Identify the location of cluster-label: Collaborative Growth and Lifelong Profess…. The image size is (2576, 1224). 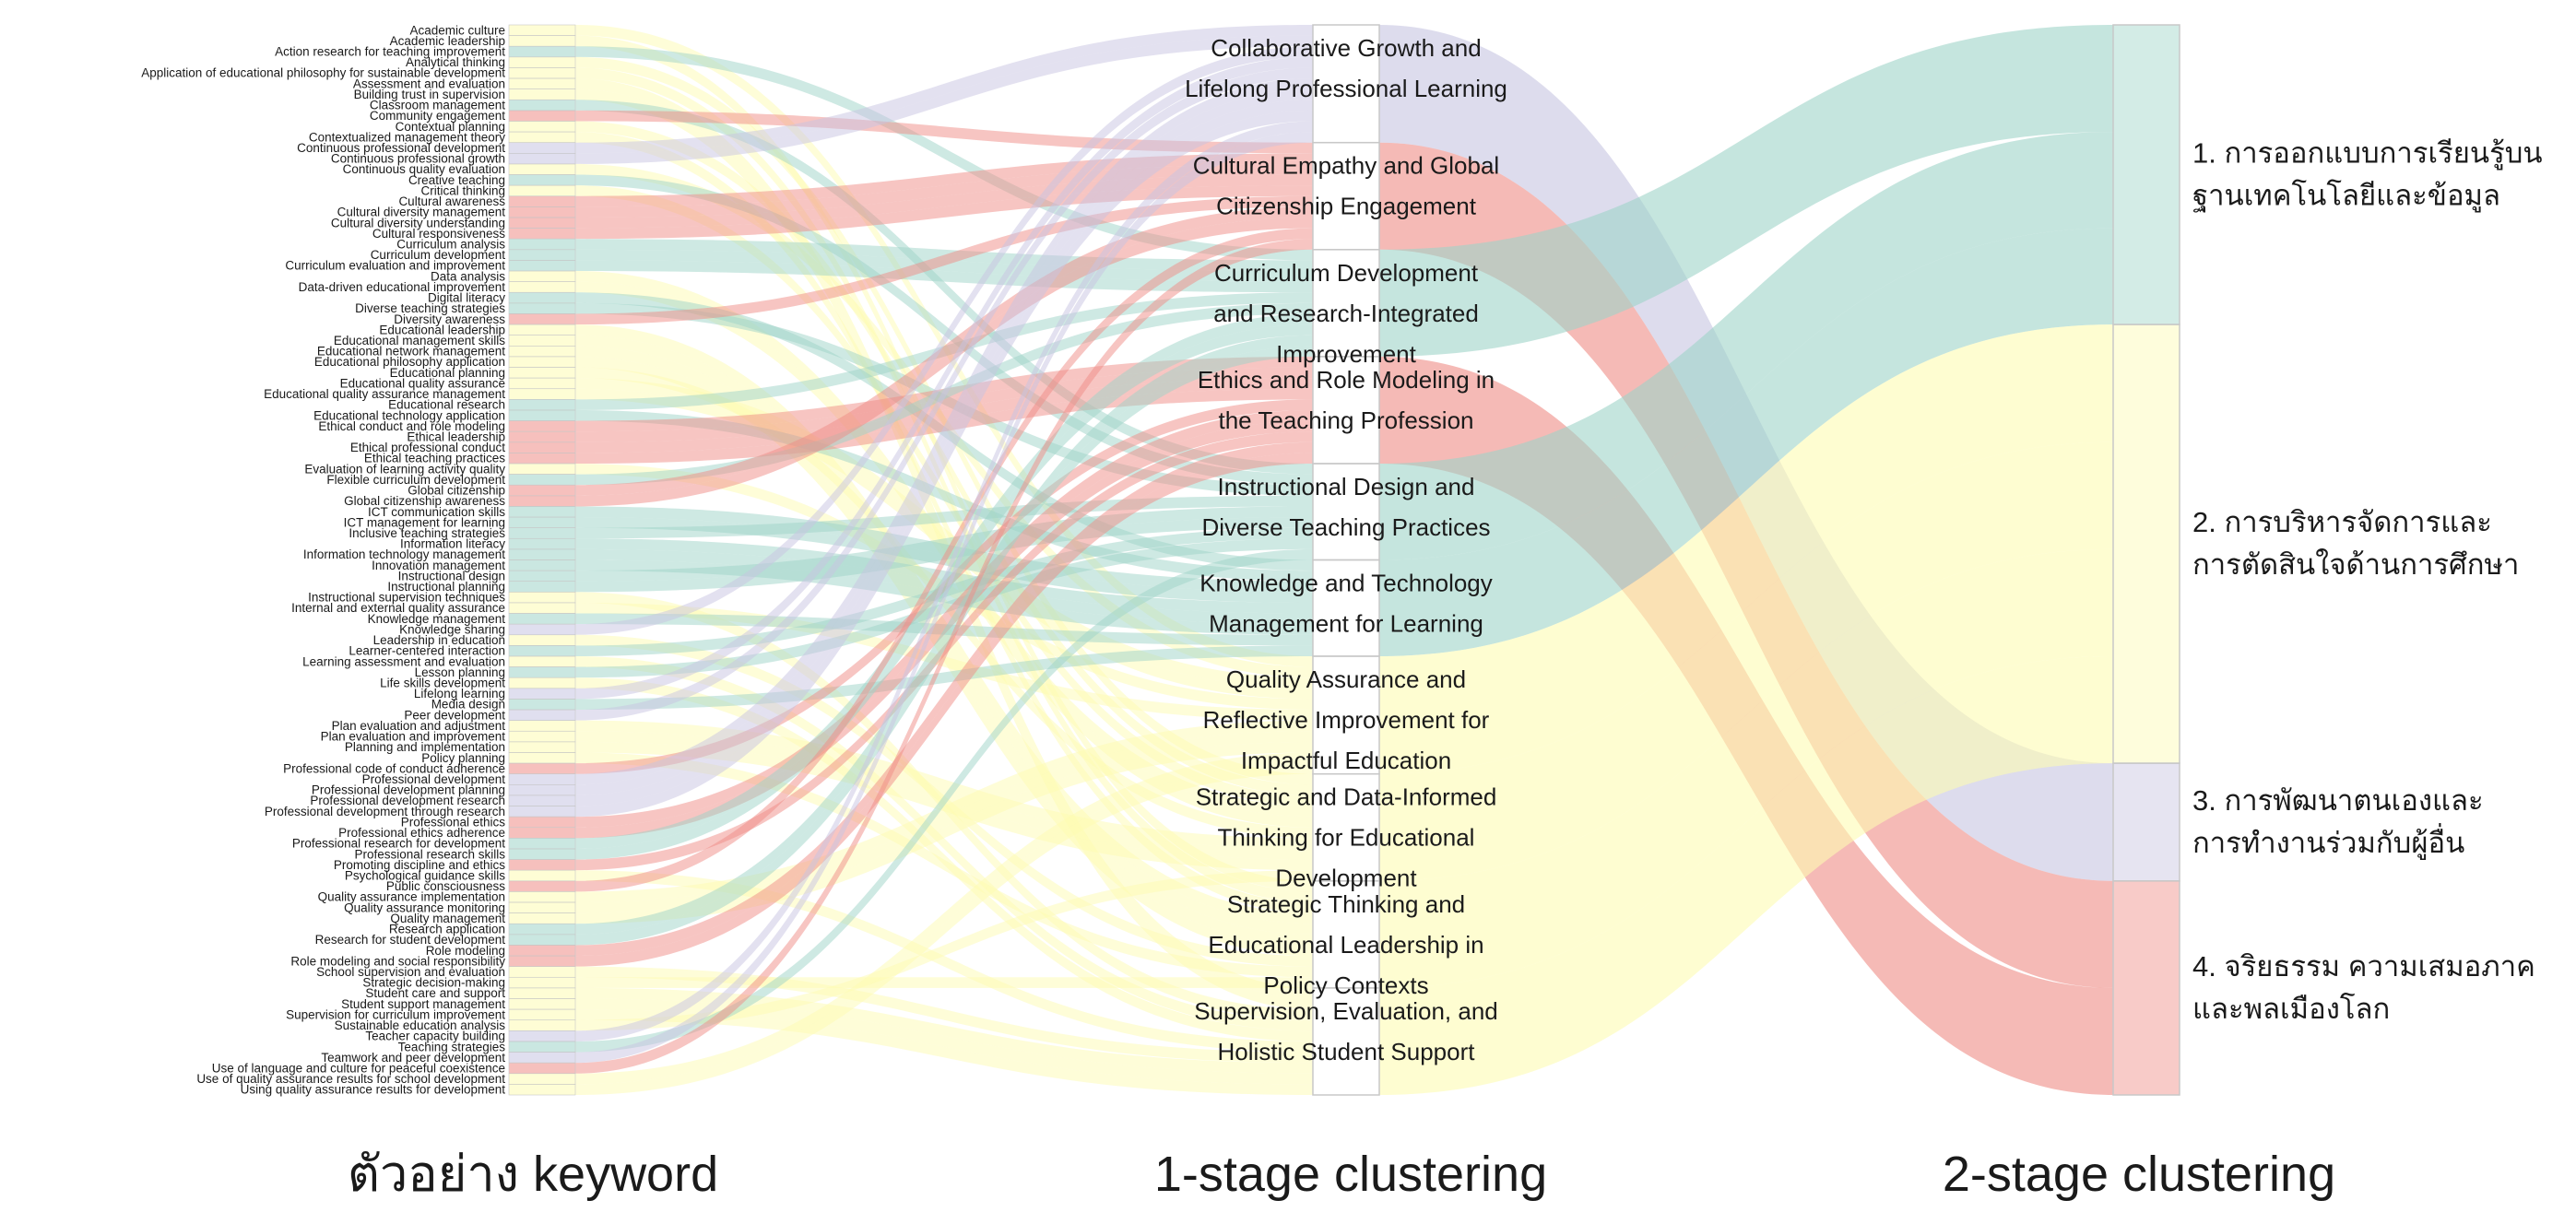
(1346, 68).